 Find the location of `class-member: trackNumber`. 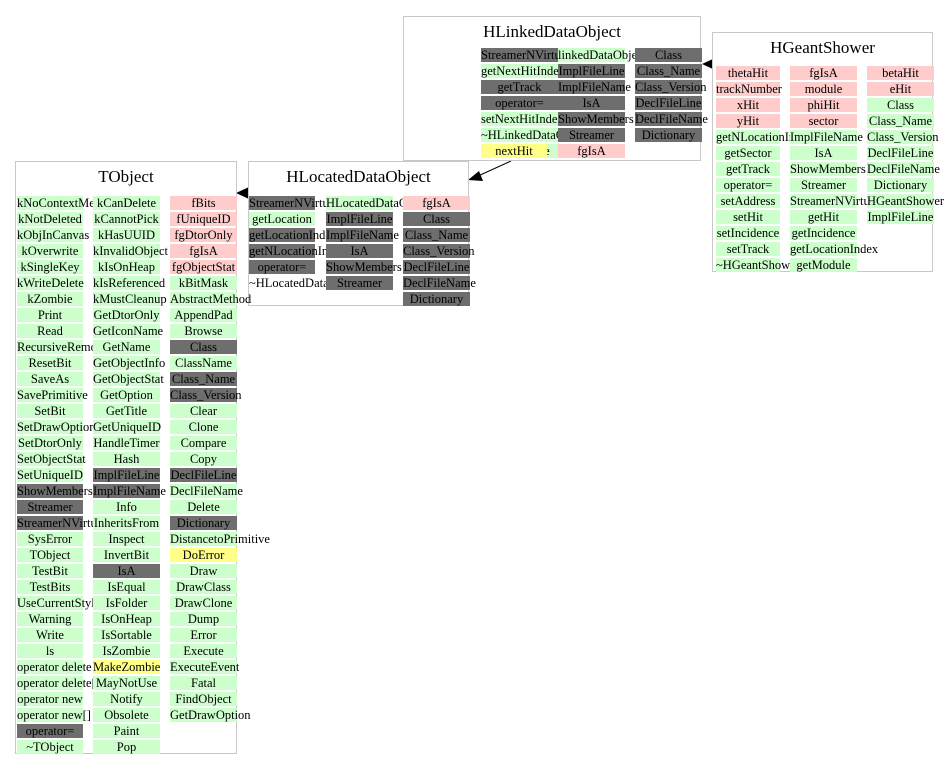

class-member: trackNumber is located at coordinates (749, 89).